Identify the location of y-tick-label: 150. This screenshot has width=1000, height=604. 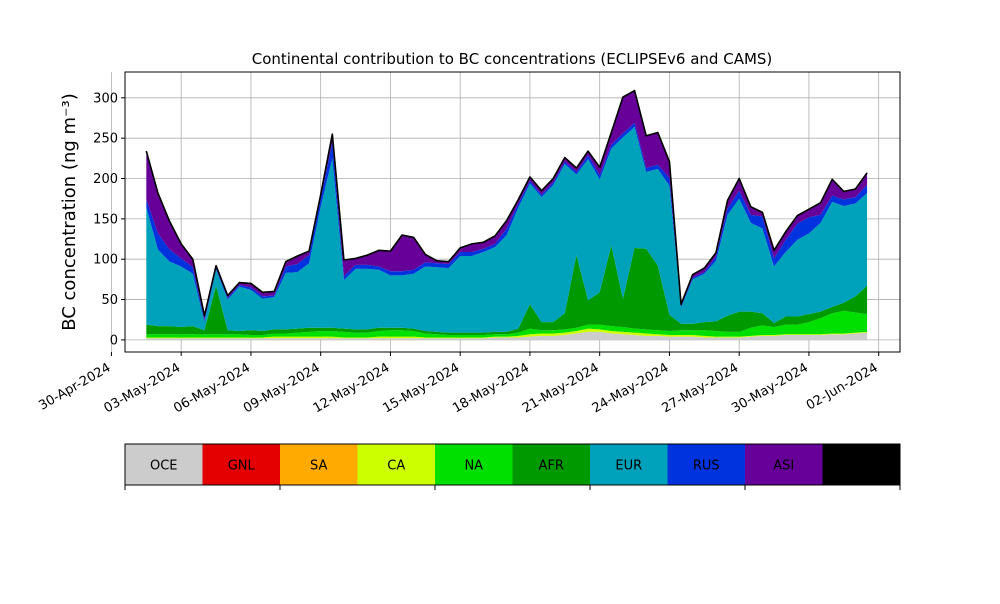
(105, 219).